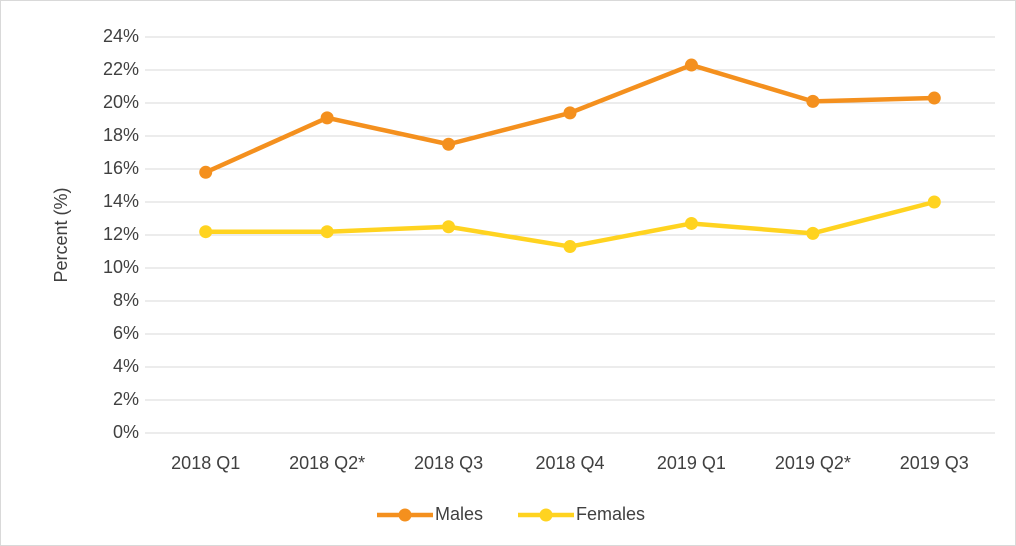 The image size is (1016, 546). What do you see at coordinates (121, 135) in the screenshot?
I see `y-tick-label: 18%` at bounding box center [121, 135].